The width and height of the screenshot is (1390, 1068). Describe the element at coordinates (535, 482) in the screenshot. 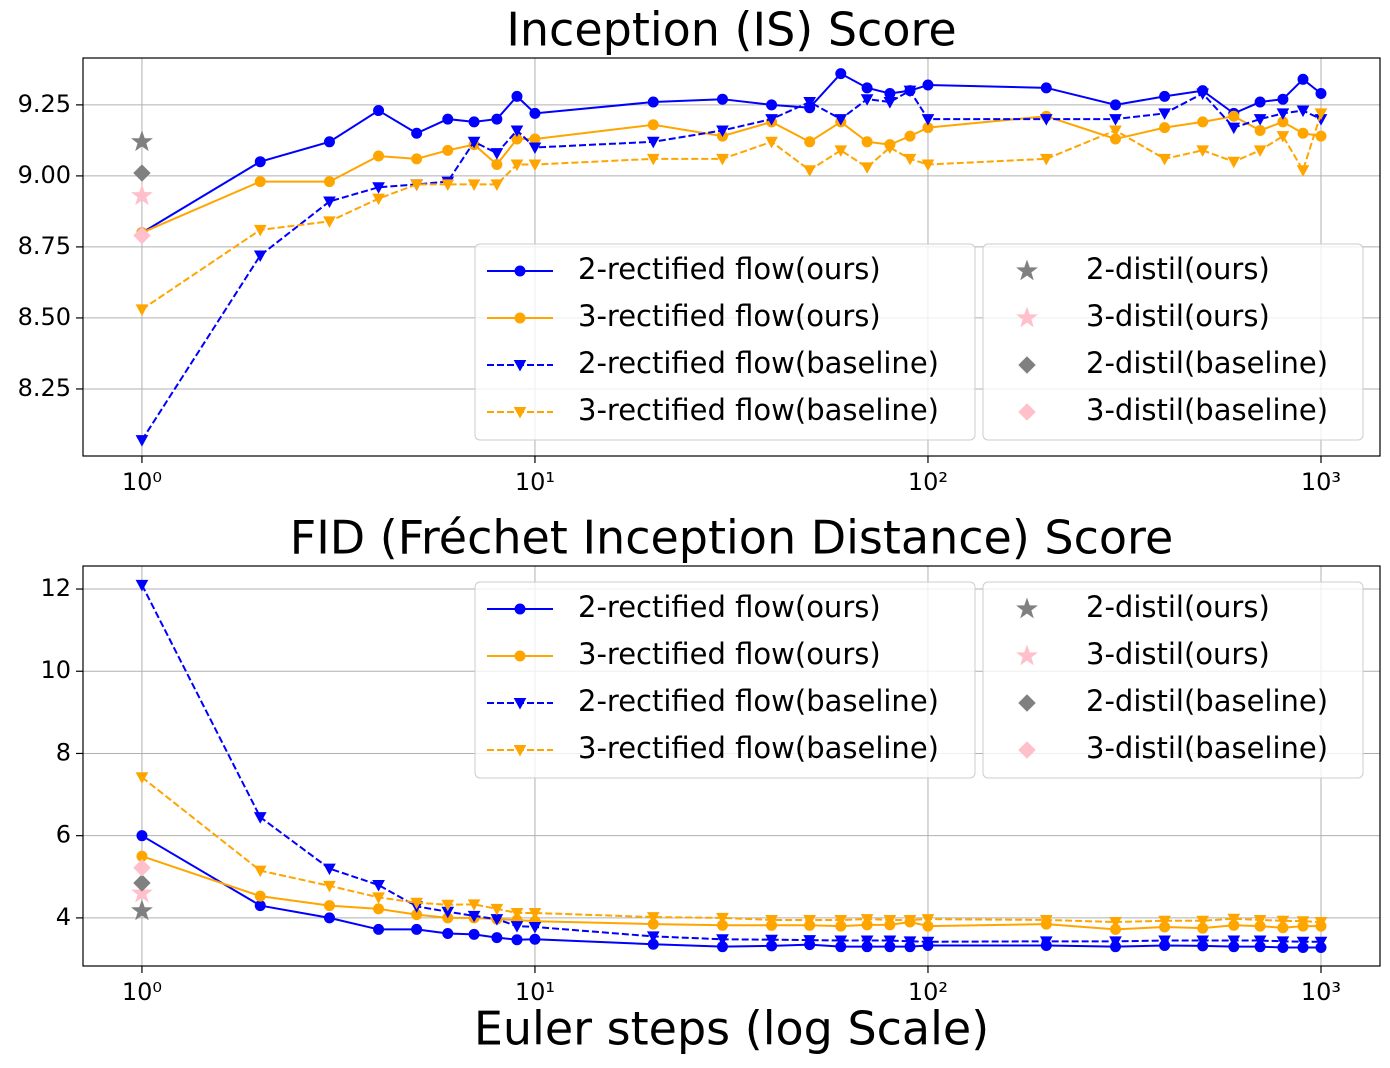

I see `x-tick-label: 10¹` at that location.